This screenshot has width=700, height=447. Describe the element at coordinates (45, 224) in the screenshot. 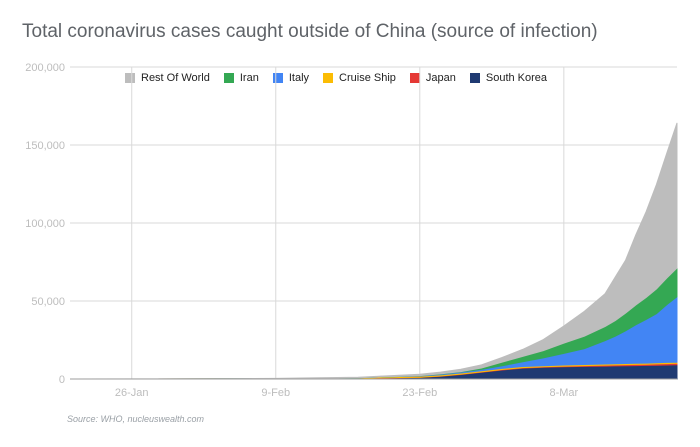

I see `y-tick-label: 100,000` at that location.